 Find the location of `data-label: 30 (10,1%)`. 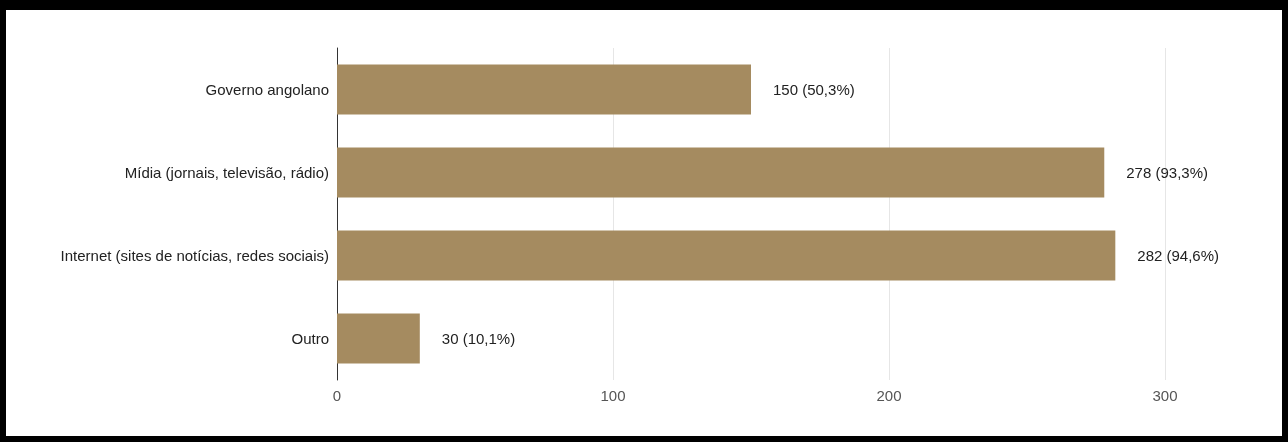

data-label: 30 (10,1%) is located at coordinates (478, 338).